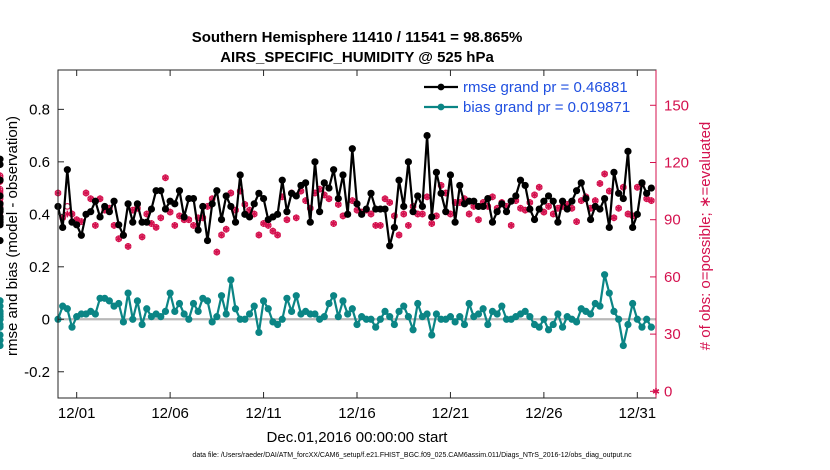 The width and height of the screenshot is (830, 470). I want to click on legend-rmse-label: rmse grand pr = 0.46881, so click(545, 87).